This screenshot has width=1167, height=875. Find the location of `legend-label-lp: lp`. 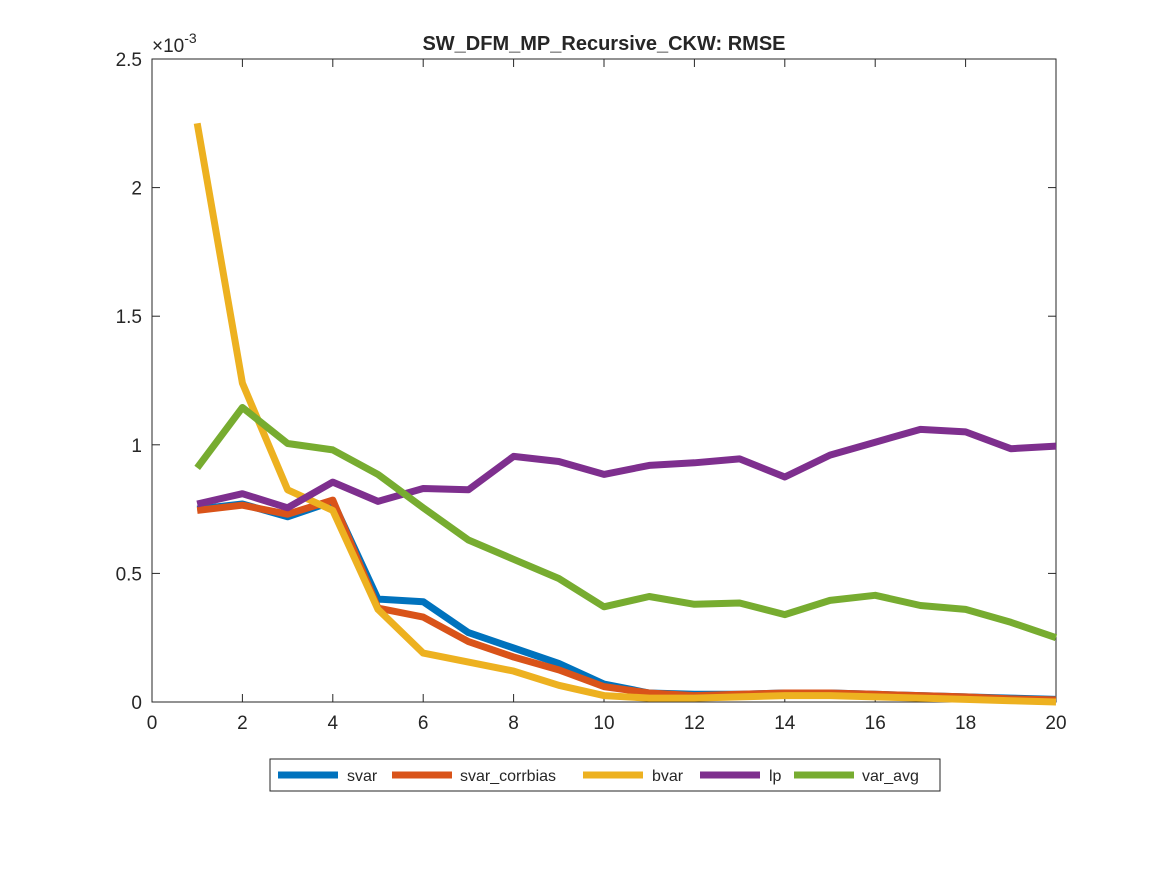

legend-label-lp: lp is located at coordinates (775, 776).